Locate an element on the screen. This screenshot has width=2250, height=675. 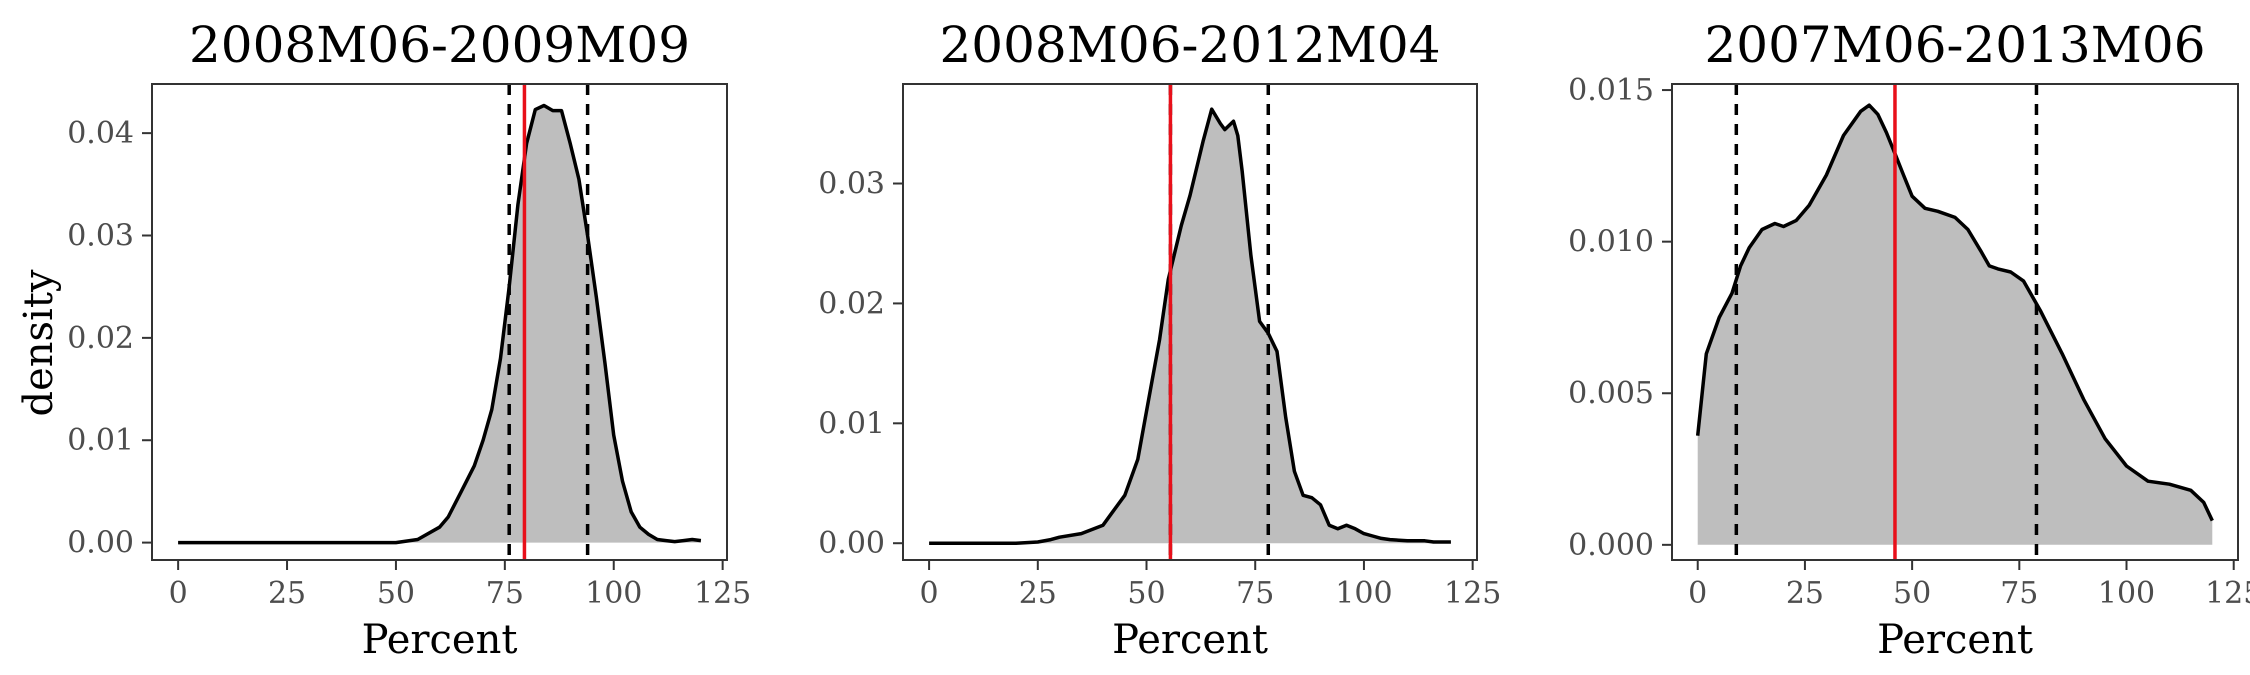
y-tick-label: 0.010 is located at coordinates (1611, 242).